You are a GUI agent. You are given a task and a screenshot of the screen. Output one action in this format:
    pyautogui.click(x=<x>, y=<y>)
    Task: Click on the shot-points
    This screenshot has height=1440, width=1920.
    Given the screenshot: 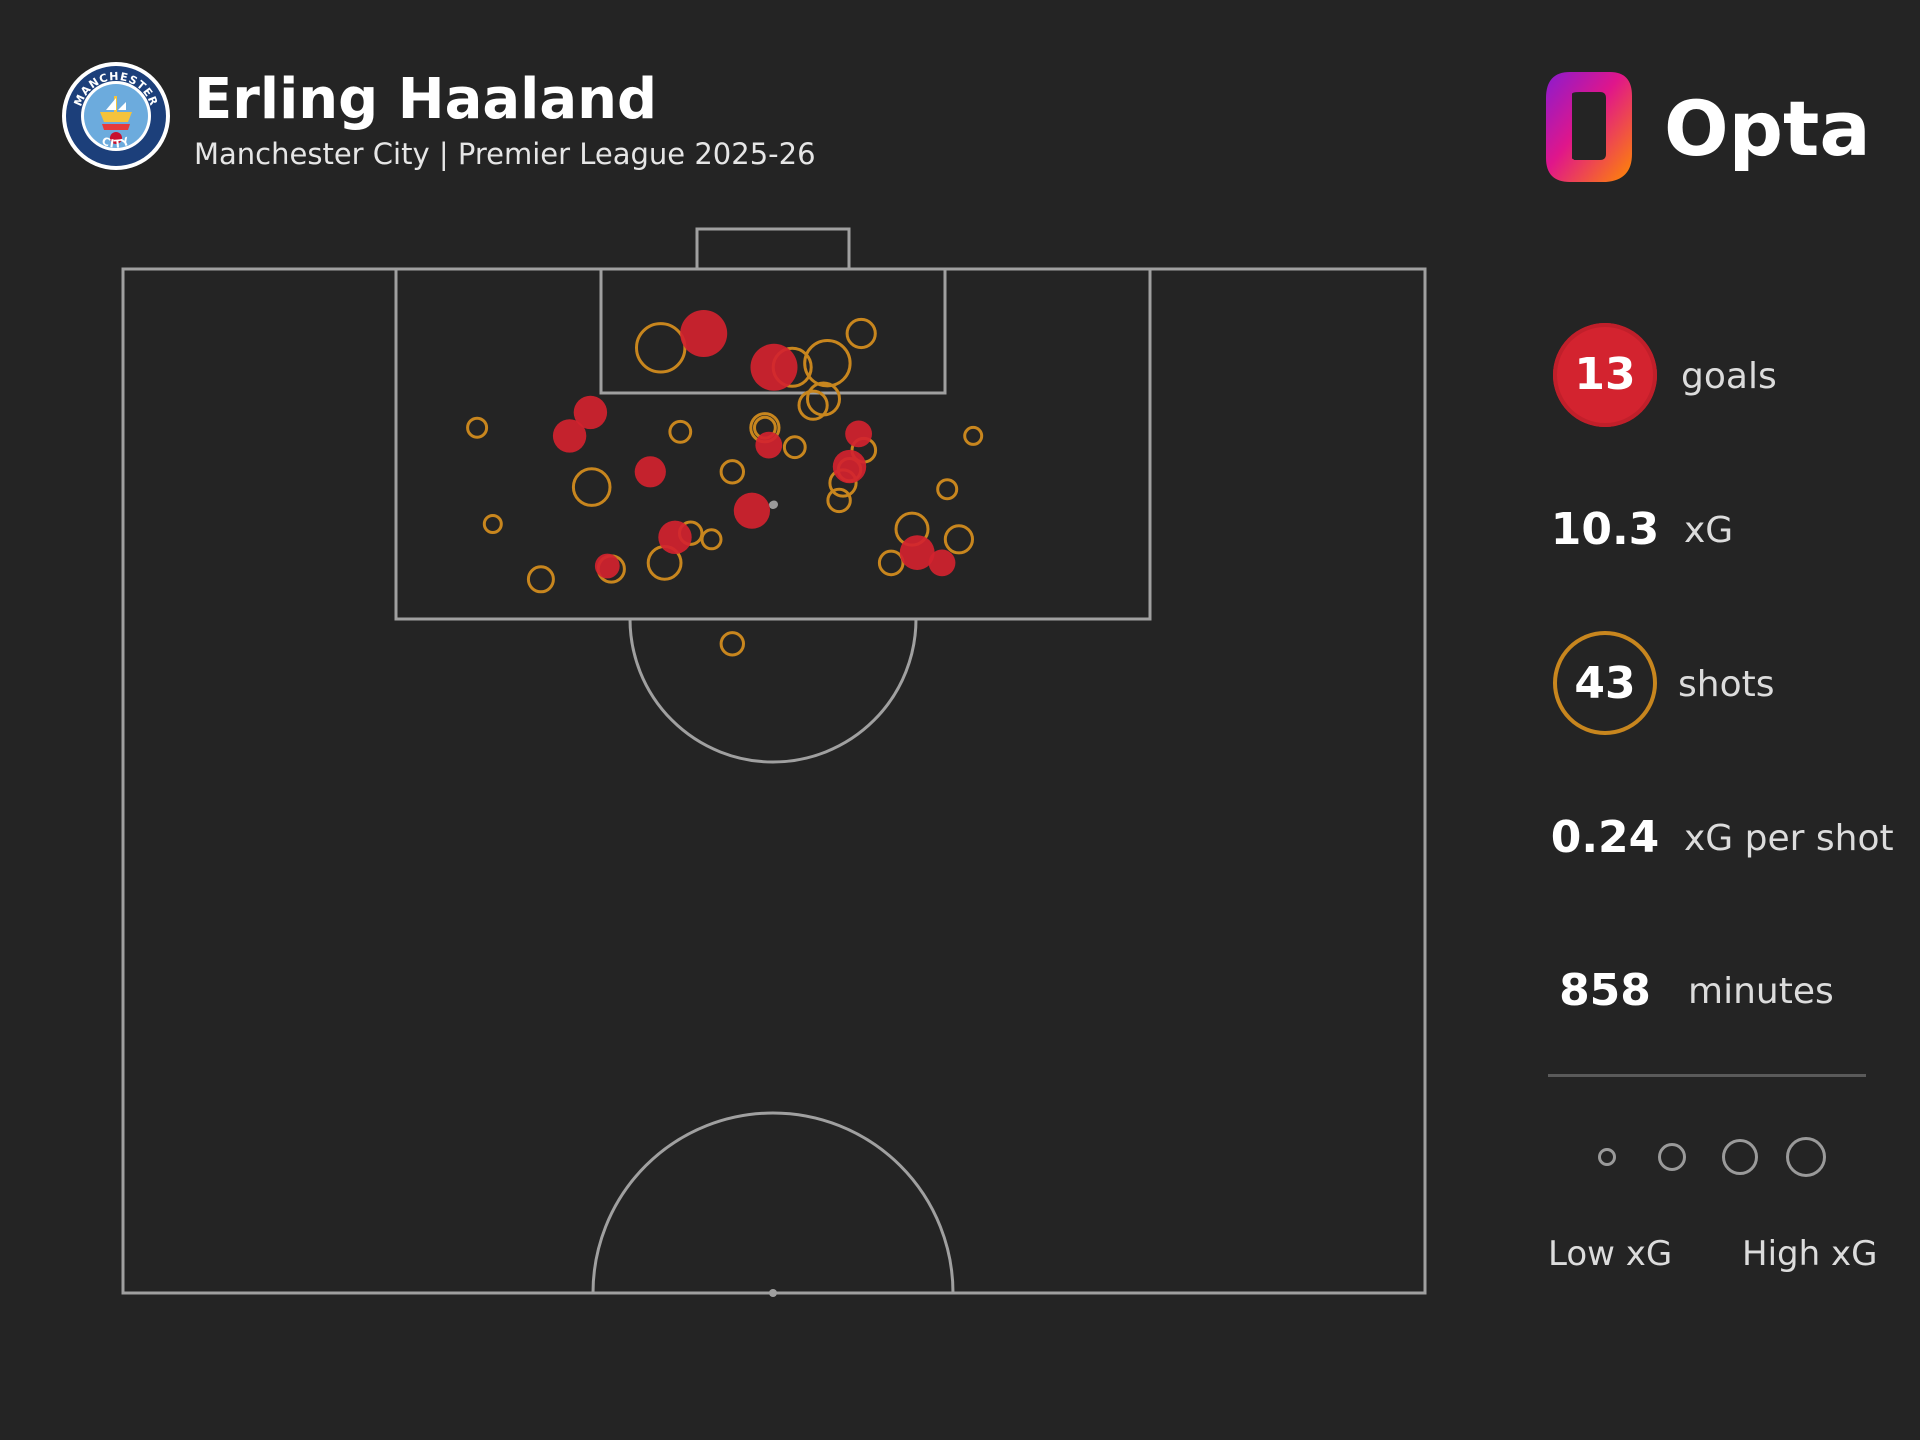 What is the action you would take?
    pyautogui.click(x=725, y=483)
    